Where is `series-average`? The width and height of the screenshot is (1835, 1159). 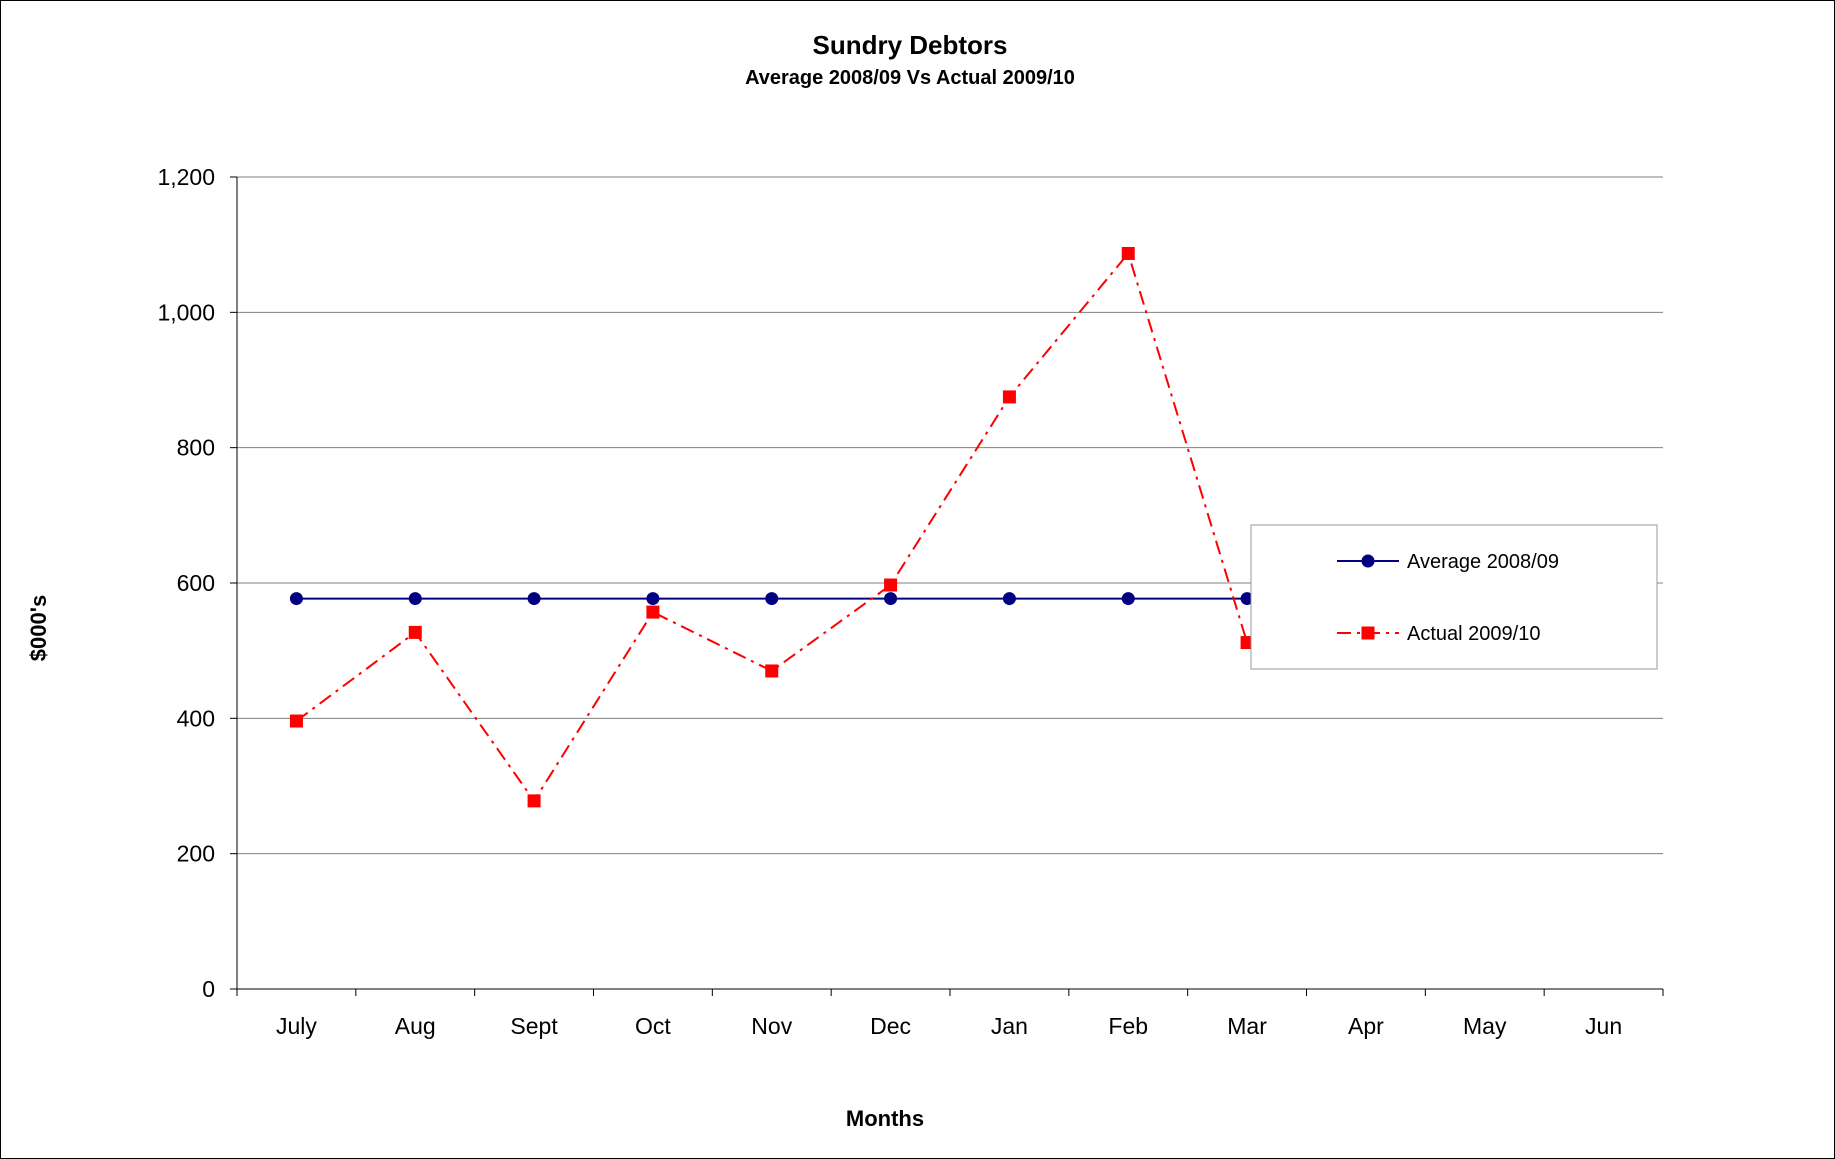 series-average is located at coordinates (771, 599).